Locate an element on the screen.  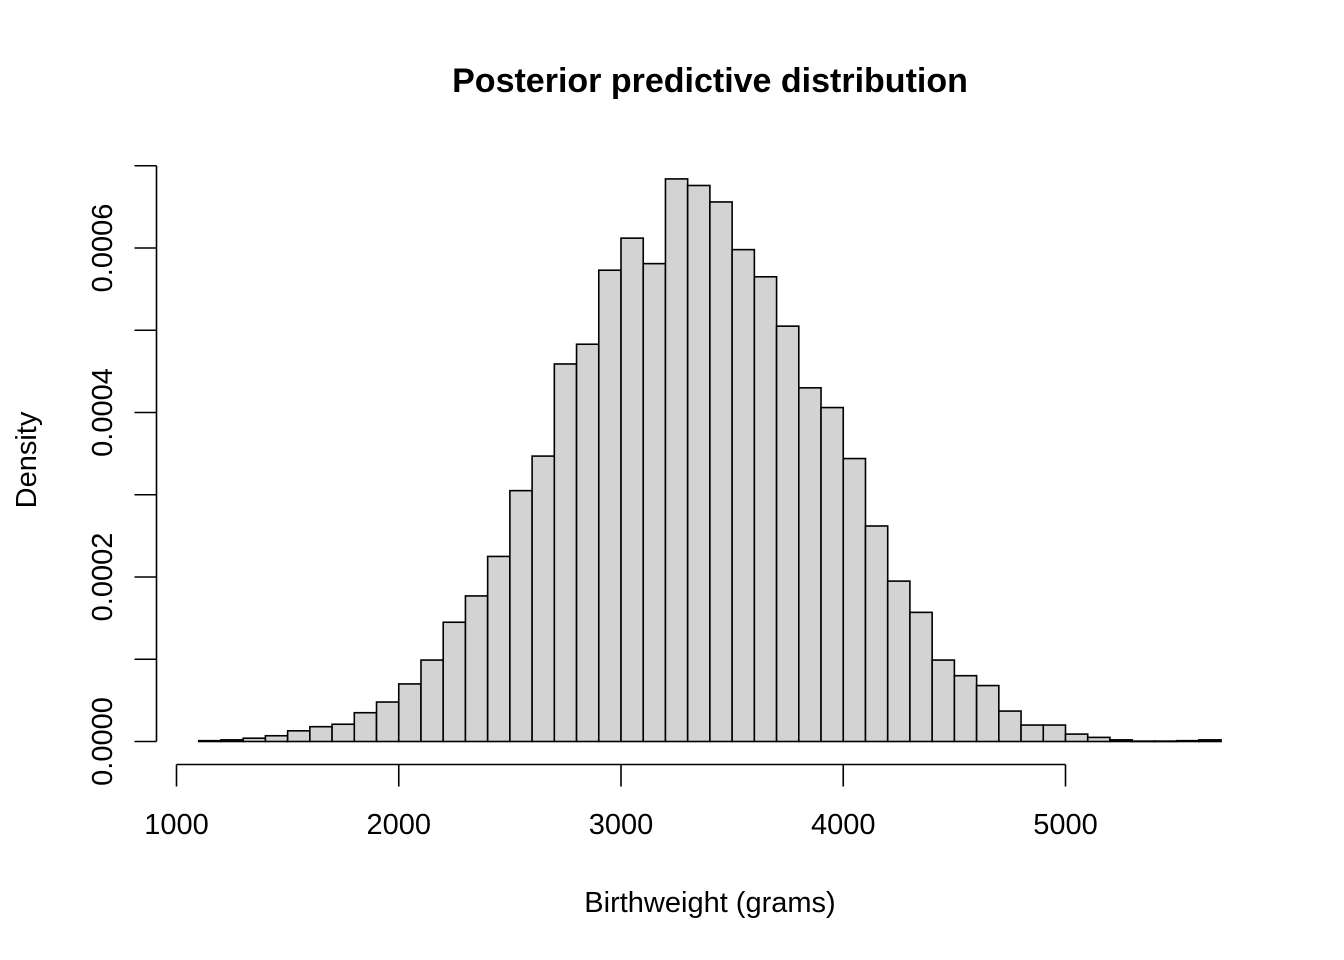
x-tick-label: 2000 is located at coordinates (398, 825).